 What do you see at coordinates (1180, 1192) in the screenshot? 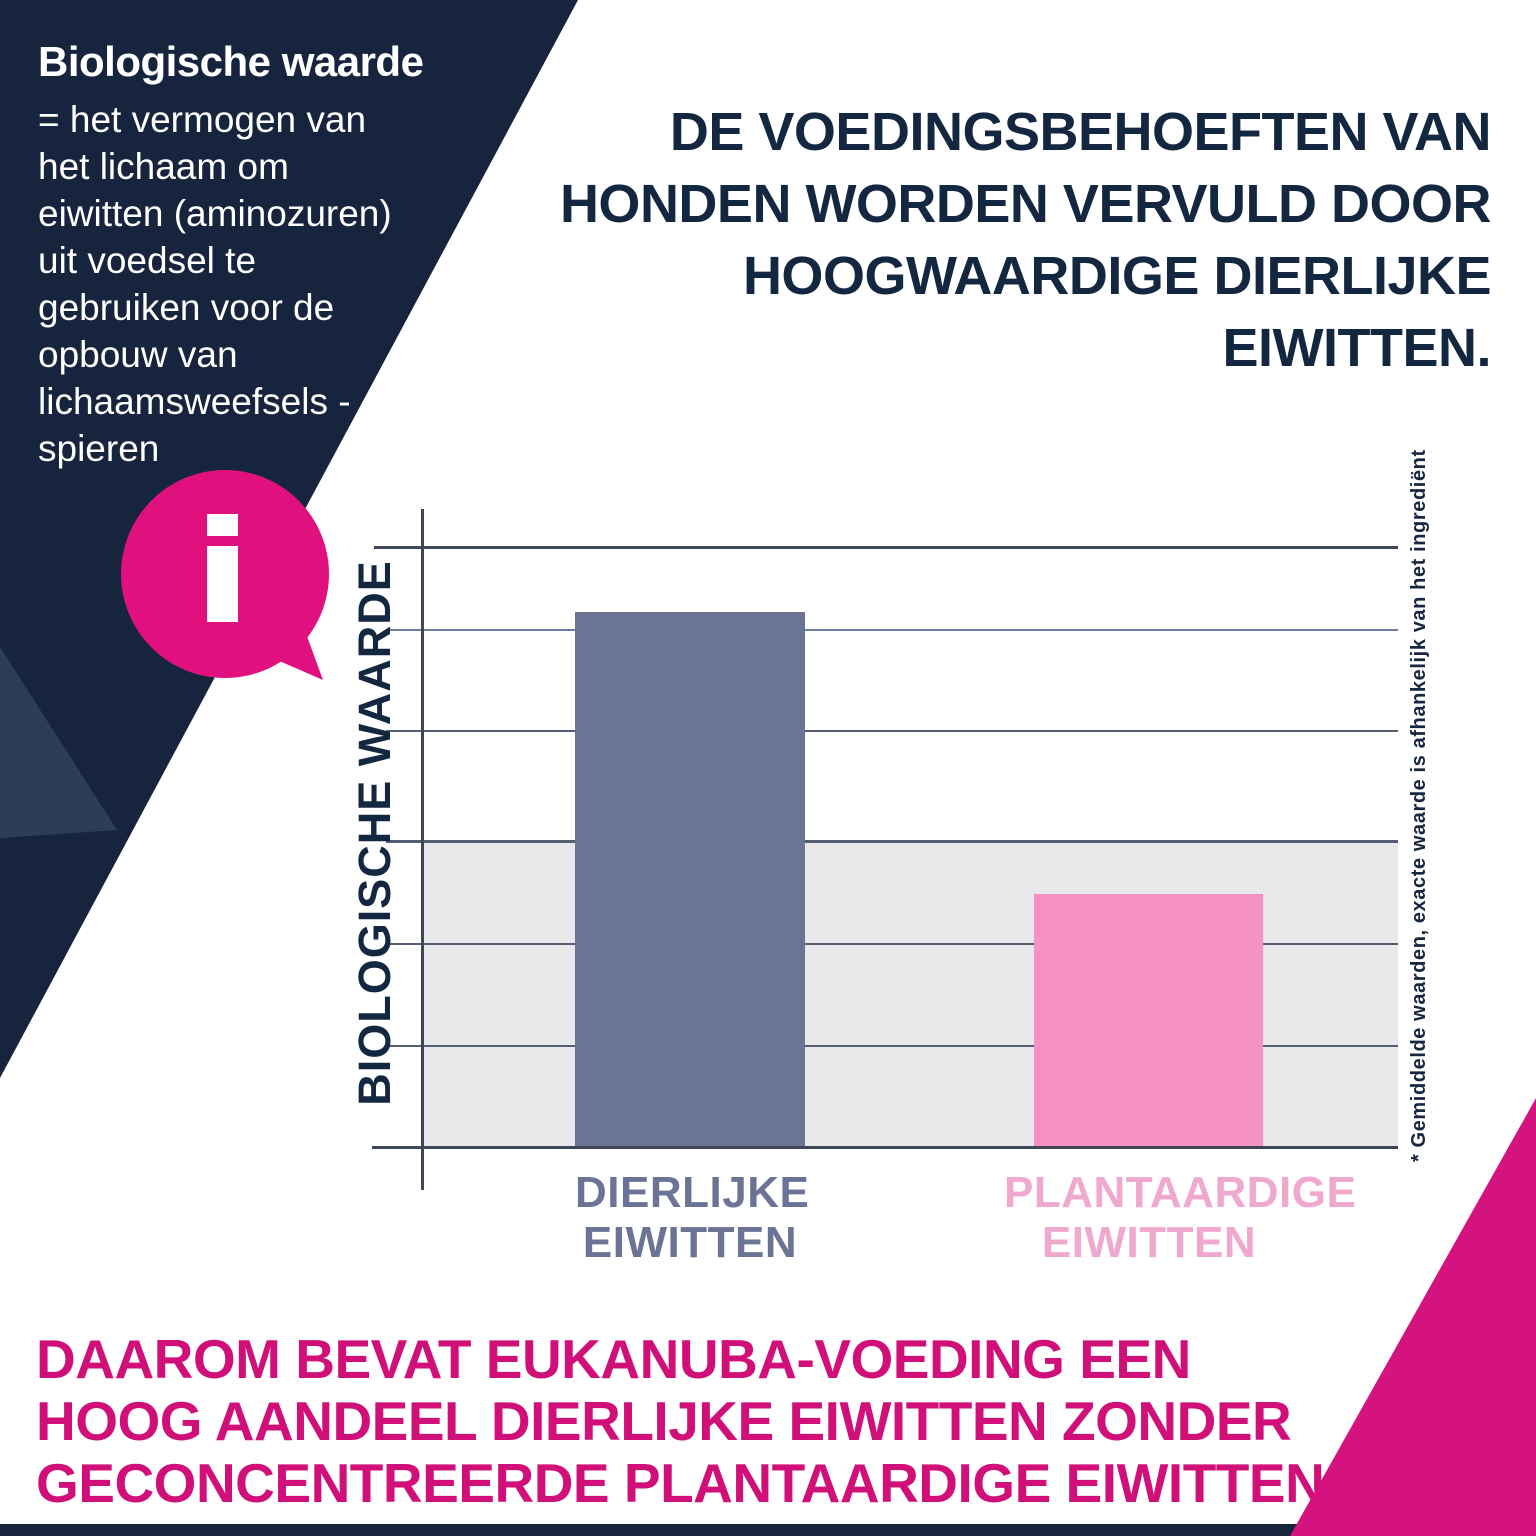
I see `bar-label-line: PLANTAARDIGE` at bounding box center [1180, 1192].